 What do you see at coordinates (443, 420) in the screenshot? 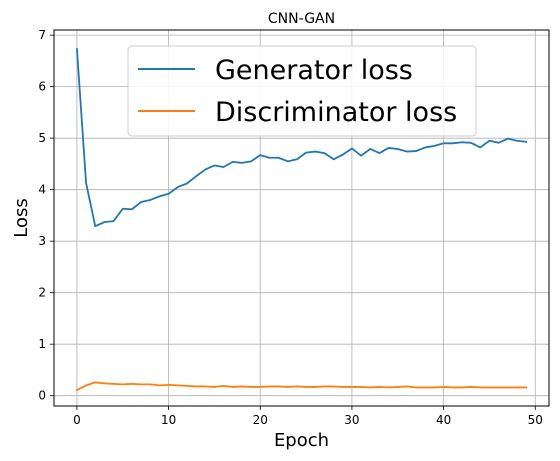
I see `x-tick-label: 40` at bounding box center [443, 420].